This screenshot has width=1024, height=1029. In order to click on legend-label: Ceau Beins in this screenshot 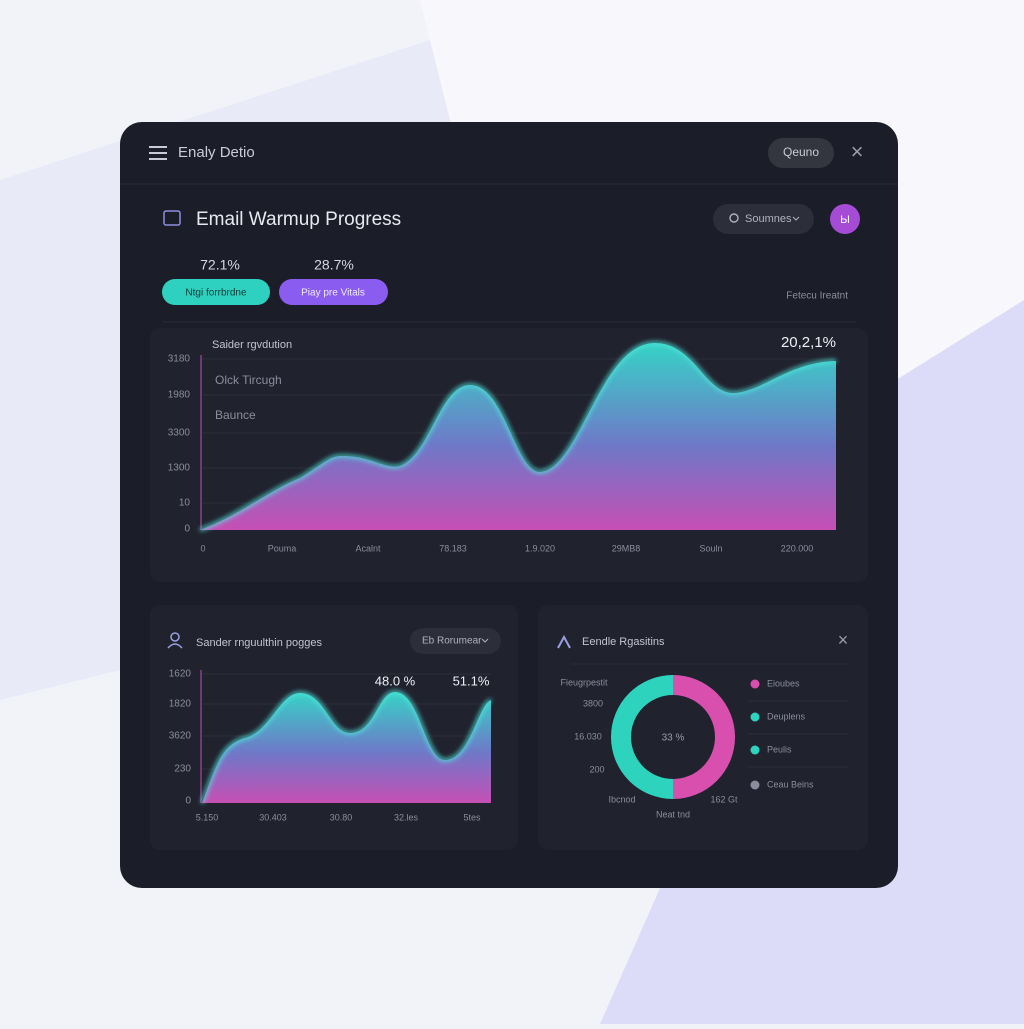, I will do `click(790, 784)`.